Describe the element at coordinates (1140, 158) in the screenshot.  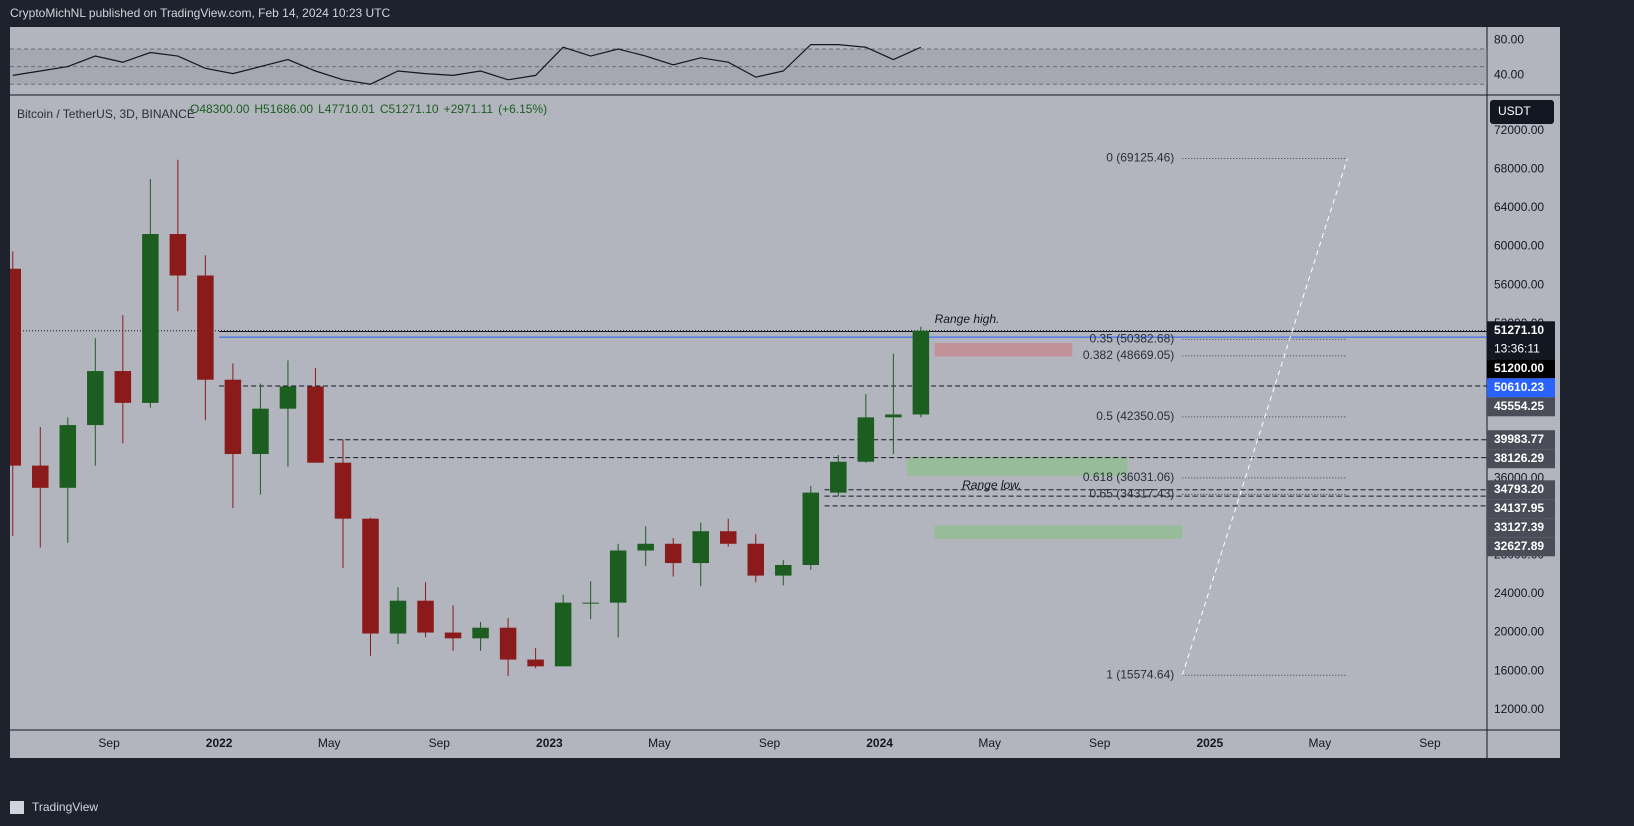
I see `fib-label: 0 (69125.46)` at that location.